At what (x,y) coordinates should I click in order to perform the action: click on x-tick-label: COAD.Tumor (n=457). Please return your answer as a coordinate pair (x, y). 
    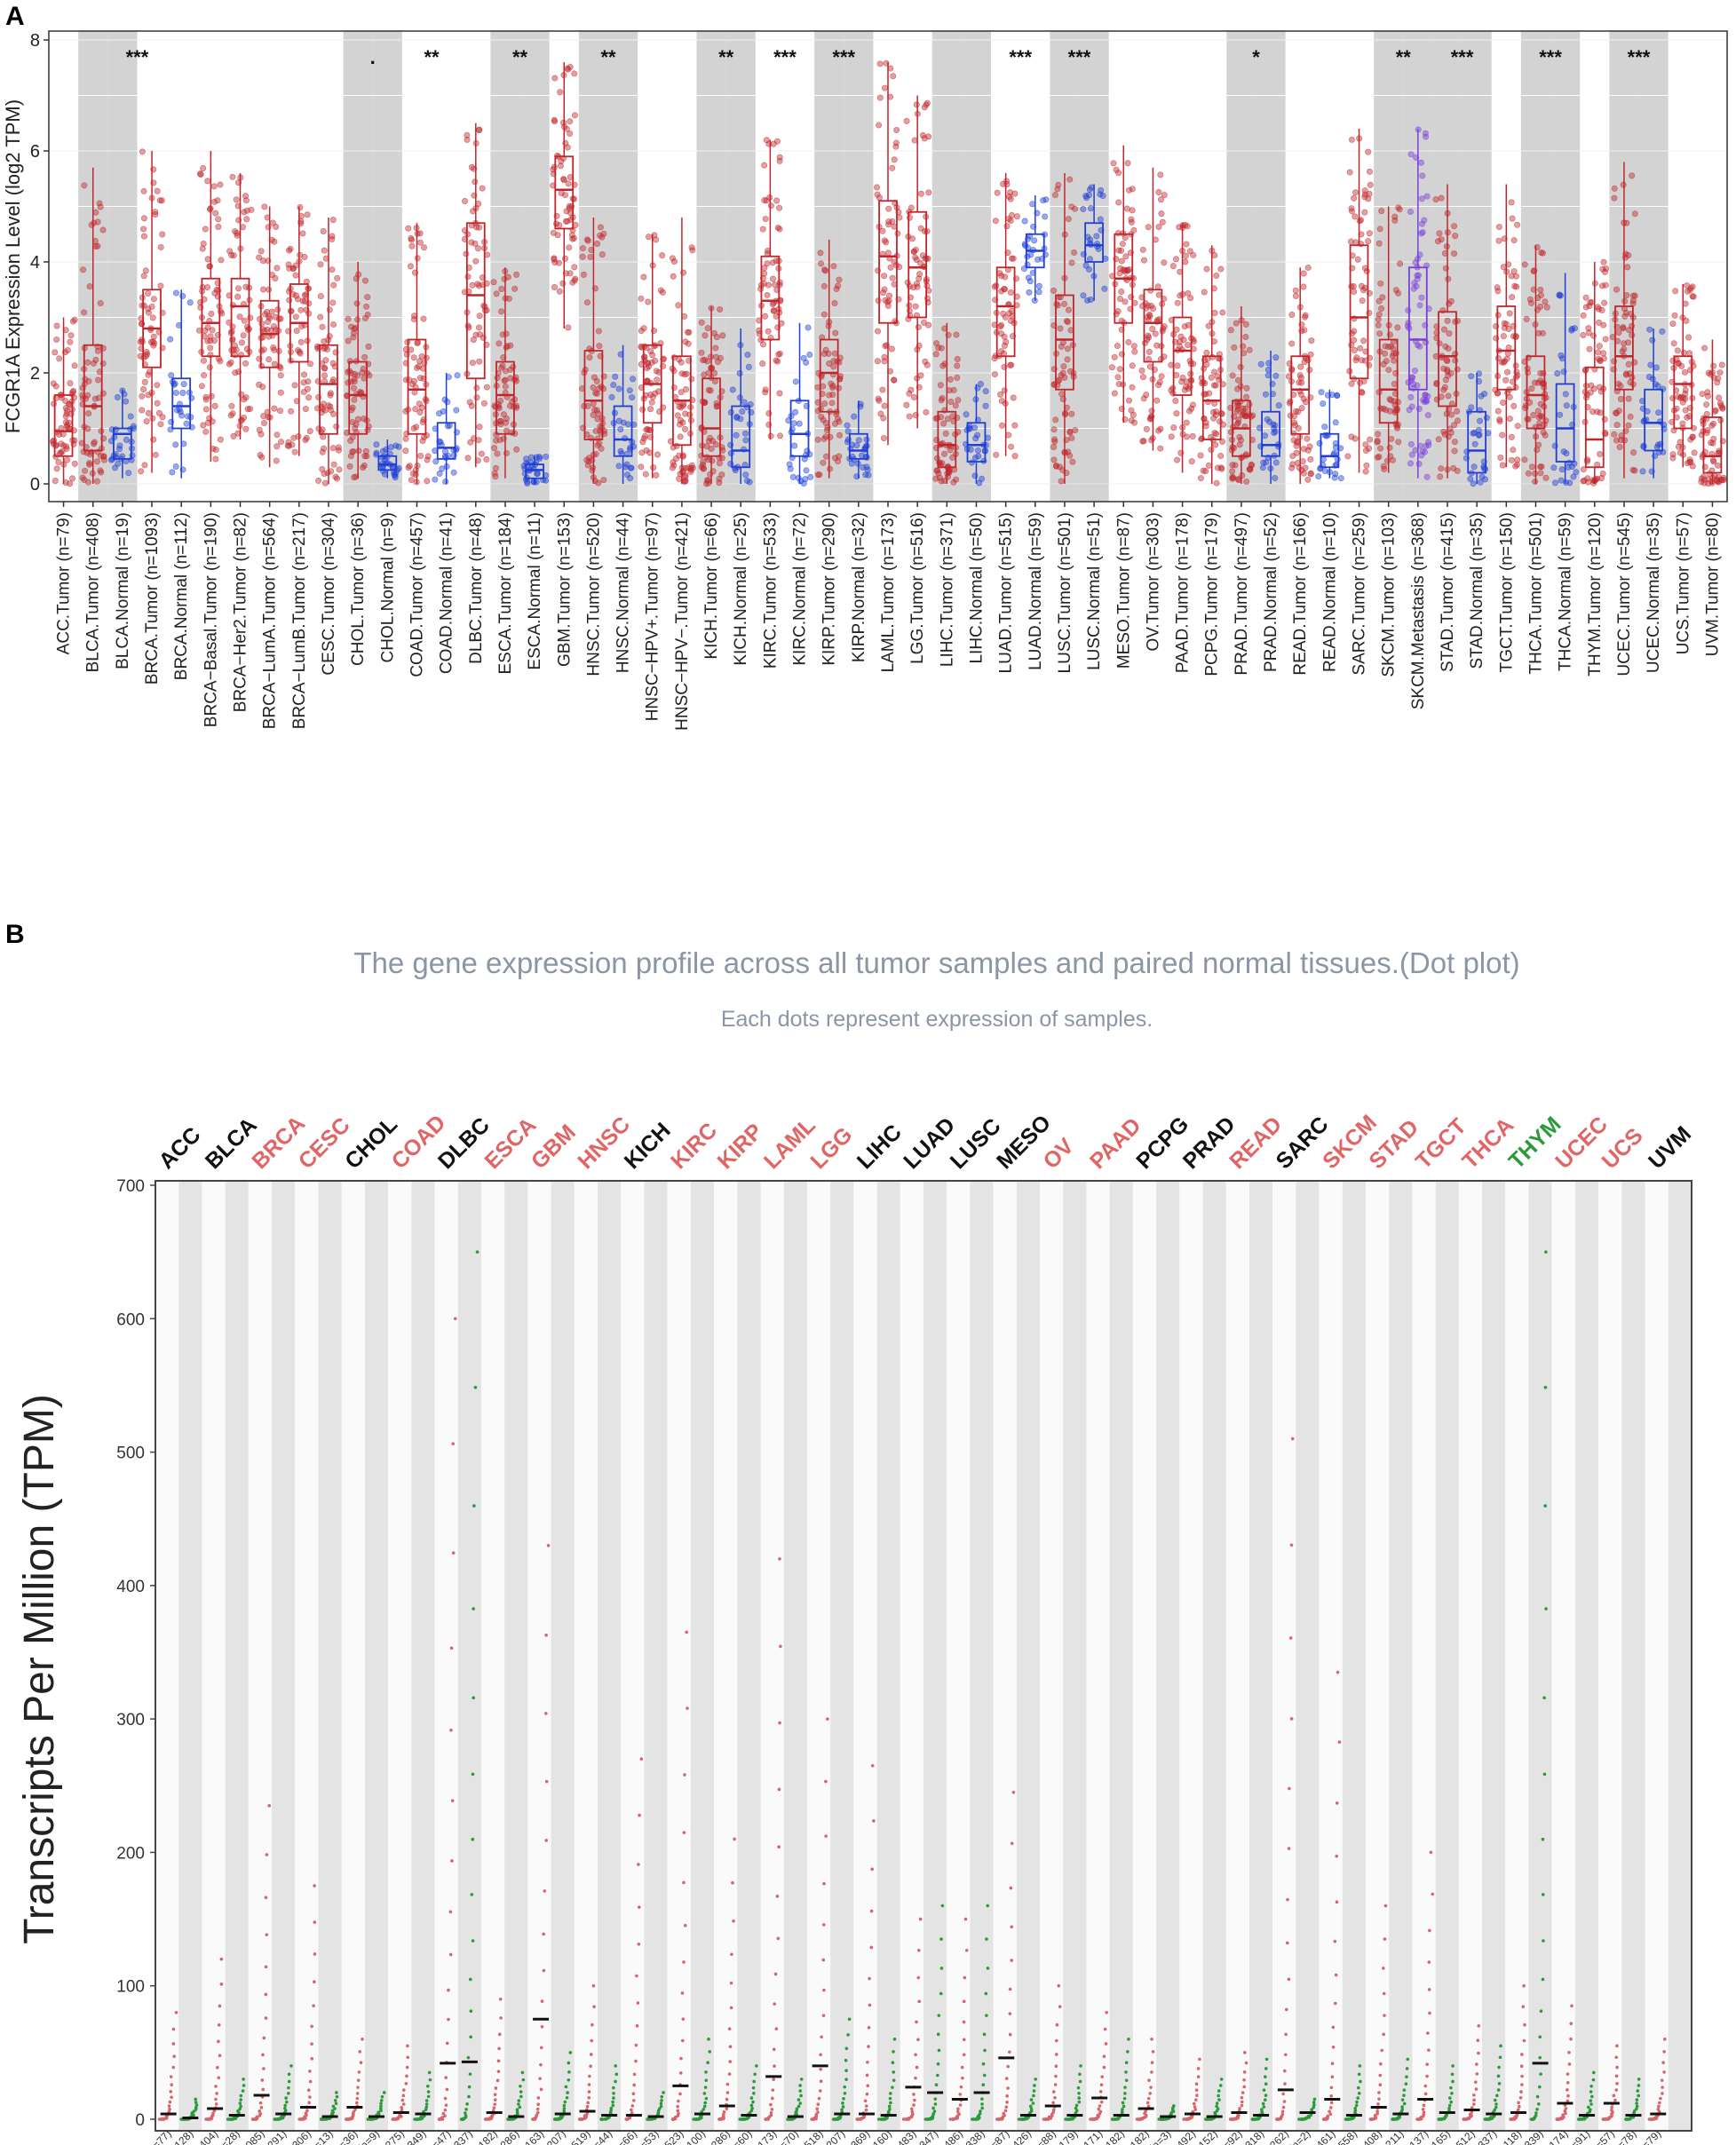
    Looking at the image, I should click on (417, 594).